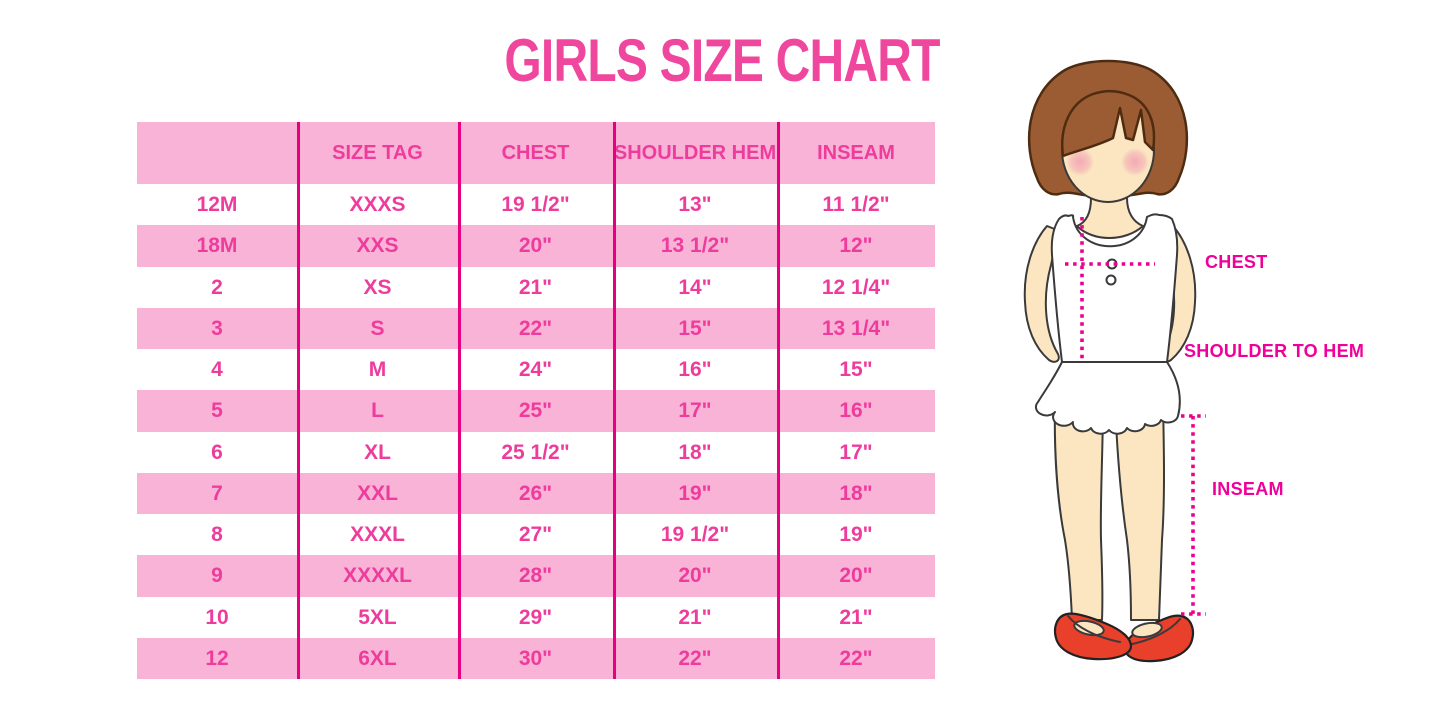 The width and height of the screenshot is (1445, 723). I want to click on table-cell: 25", so click(535, 411).